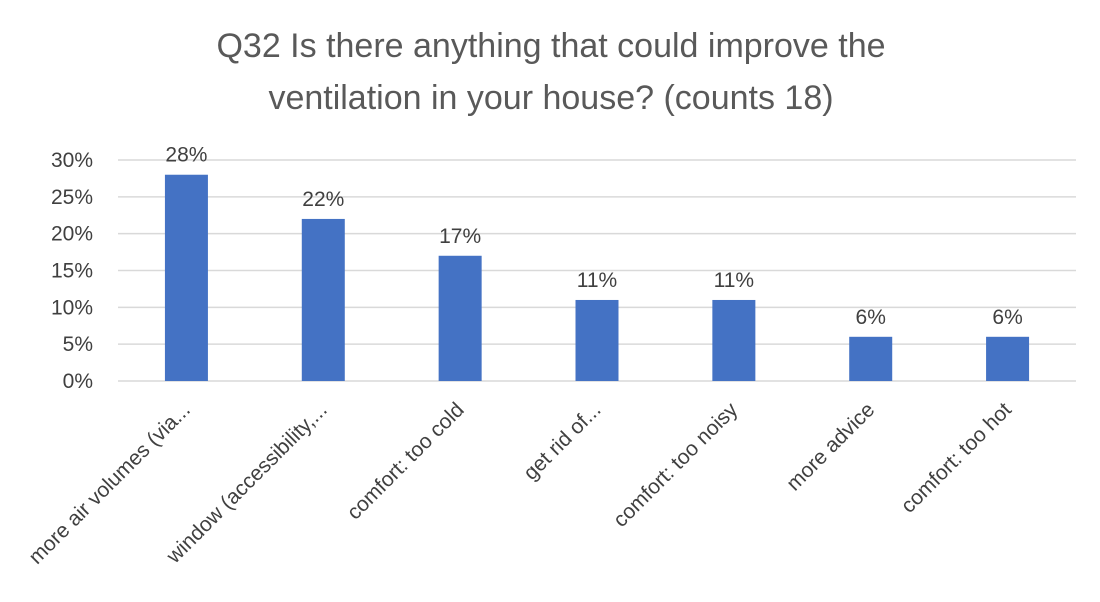  I want to click on y-tick-label: 10%, so click(72, 307).